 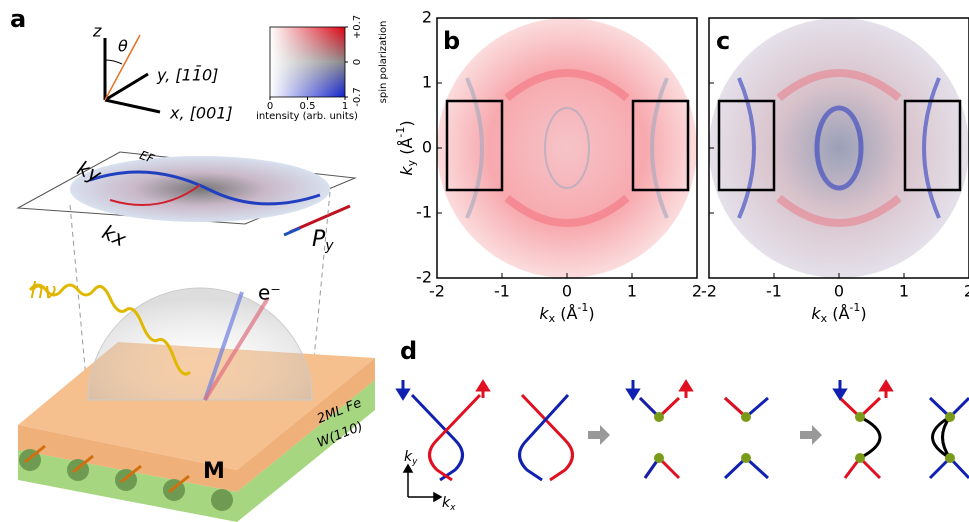 I want to click on electron-blue, so click(x=223, y=346).